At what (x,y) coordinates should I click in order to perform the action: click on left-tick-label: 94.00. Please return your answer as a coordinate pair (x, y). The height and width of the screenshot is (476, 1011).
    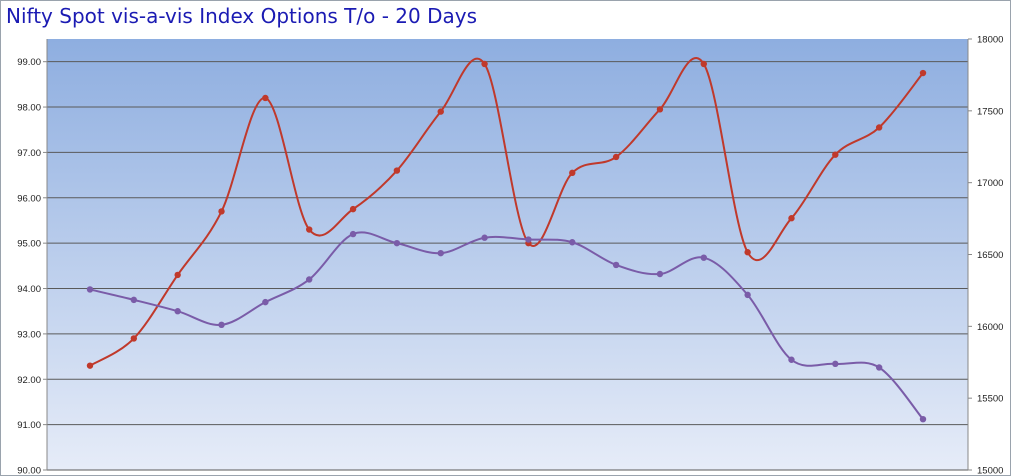
    Looking at the image, I should click on (29, 289).